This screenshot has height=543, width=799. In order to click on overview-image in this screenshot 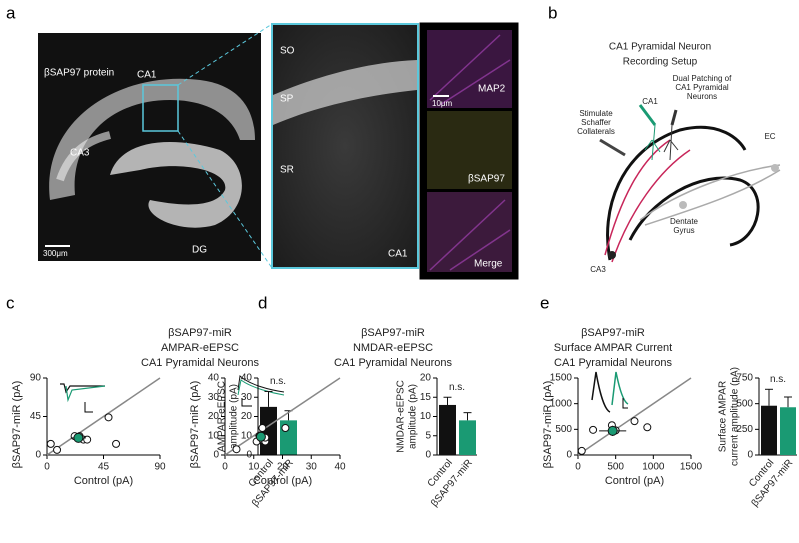, I will do `click(154, 146)`.